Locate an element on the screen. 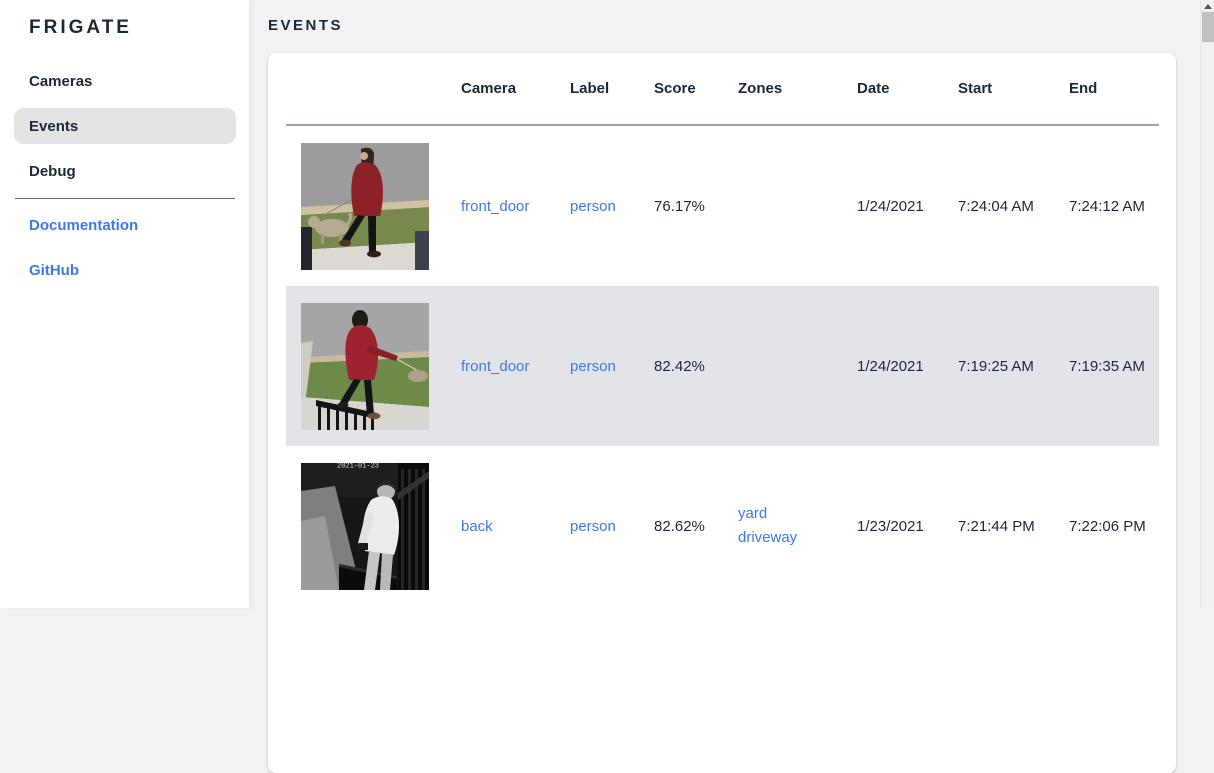 The image size is (1214, 773). event-end-time: 7:24:12 AM is located at coordinates (1107, 206).